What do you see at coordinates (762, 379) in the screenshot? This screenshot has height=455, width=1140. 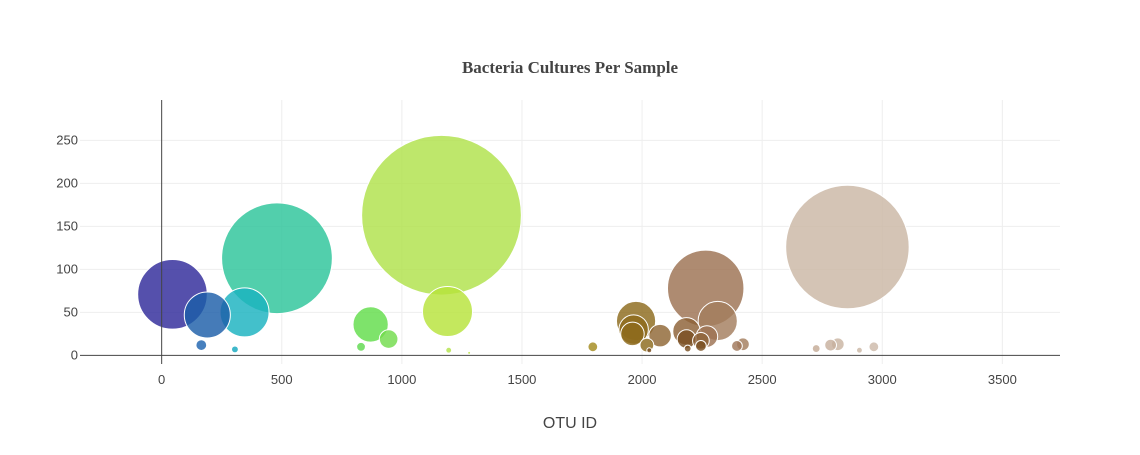 I see `x-tick-label: 2500` at bounding box center [762, 379].